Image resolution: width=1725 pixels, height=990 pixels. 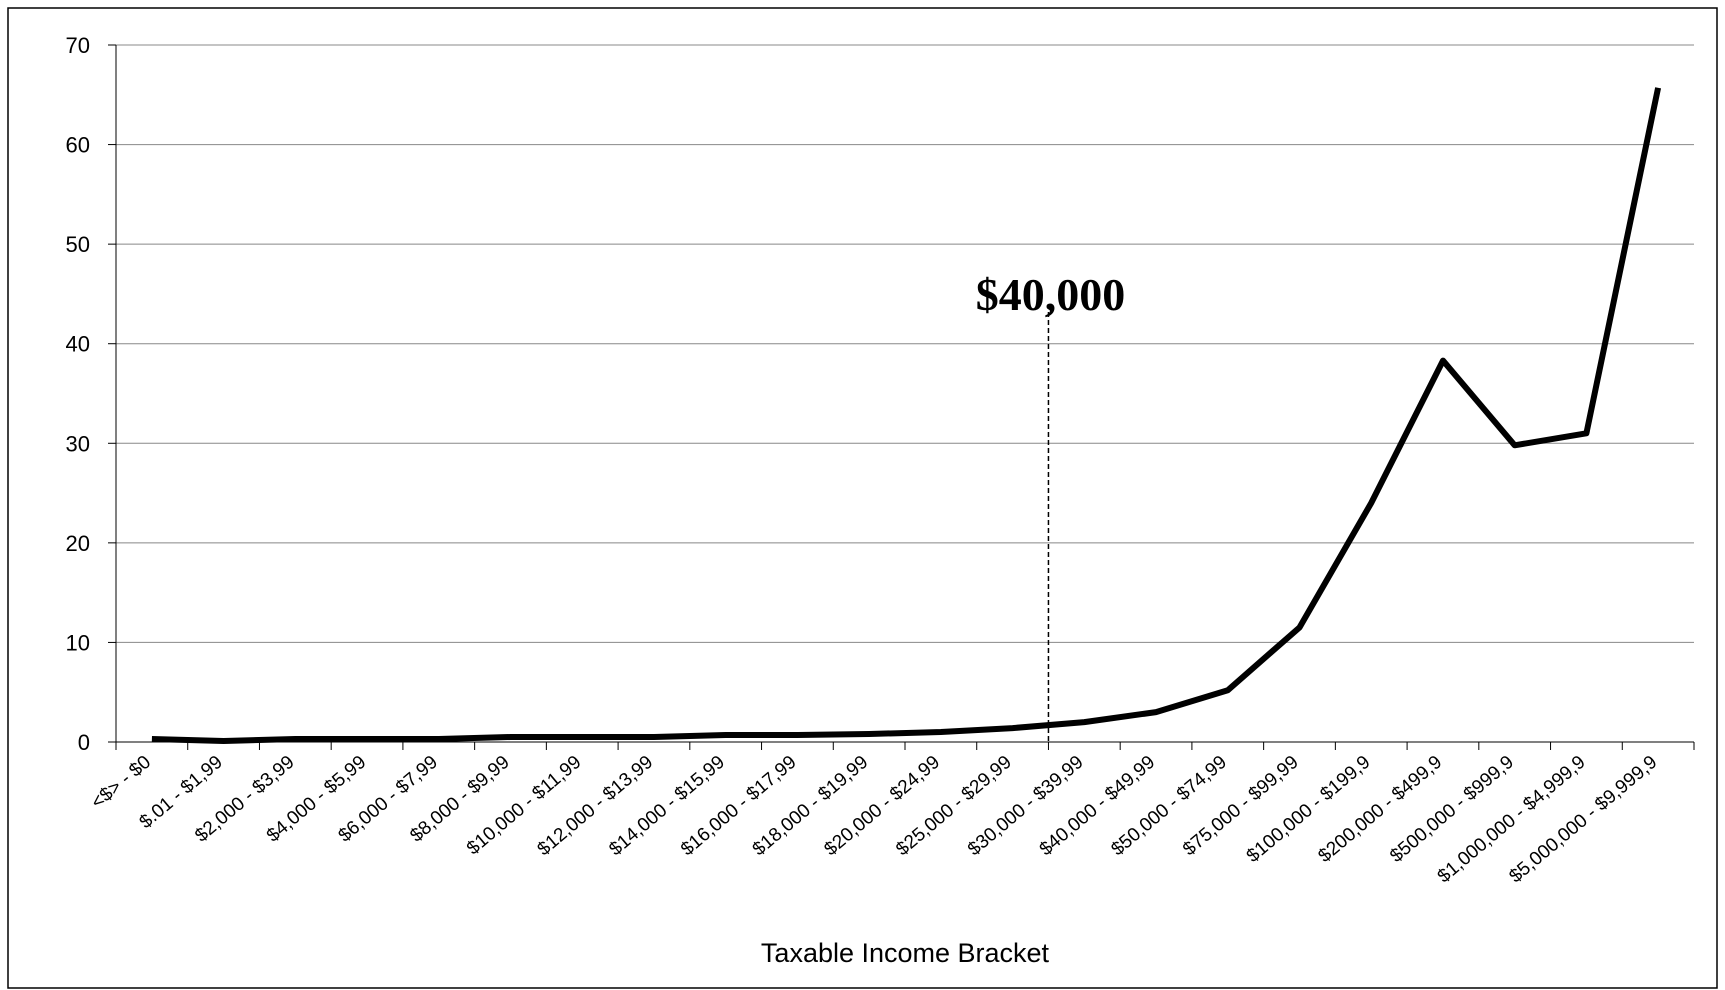 I want to click on y-tick-label: 0, so click(x=84, y=742).